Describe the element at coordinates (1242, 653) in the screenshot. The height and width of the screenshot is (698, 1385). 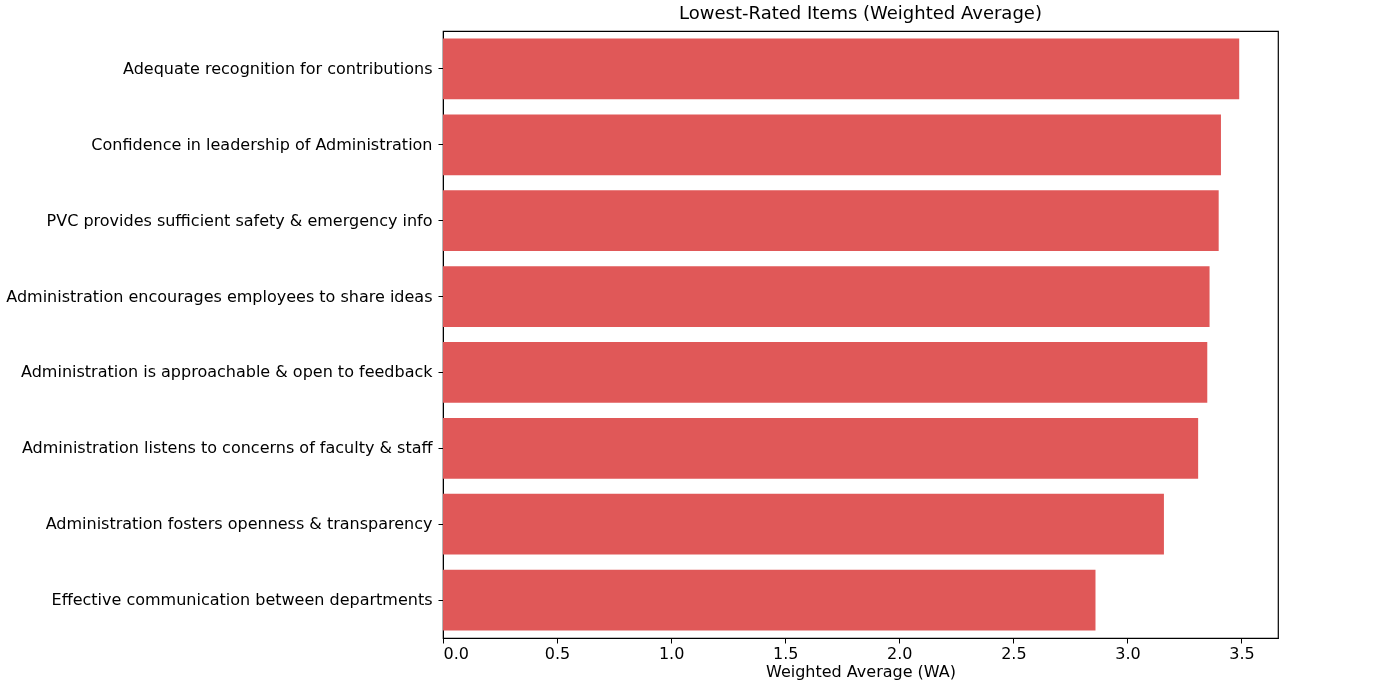
I see `x-tick-label: 3.5` at that location.